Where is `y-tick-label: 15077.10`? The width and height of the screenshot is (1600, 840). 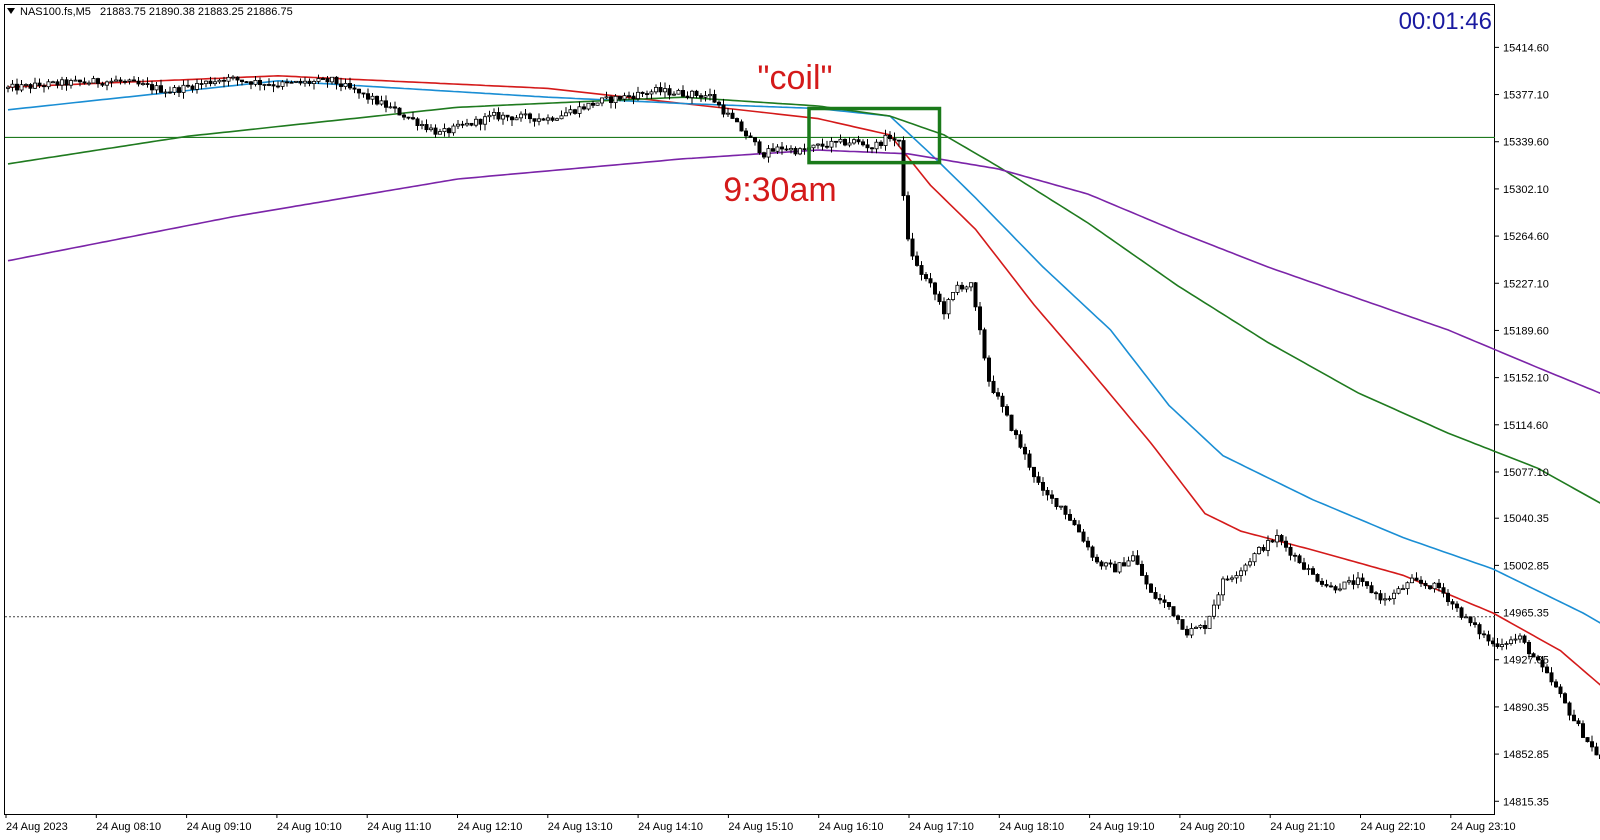
y-tick-label: 15077.10 is located at coordinates (1526, 473).